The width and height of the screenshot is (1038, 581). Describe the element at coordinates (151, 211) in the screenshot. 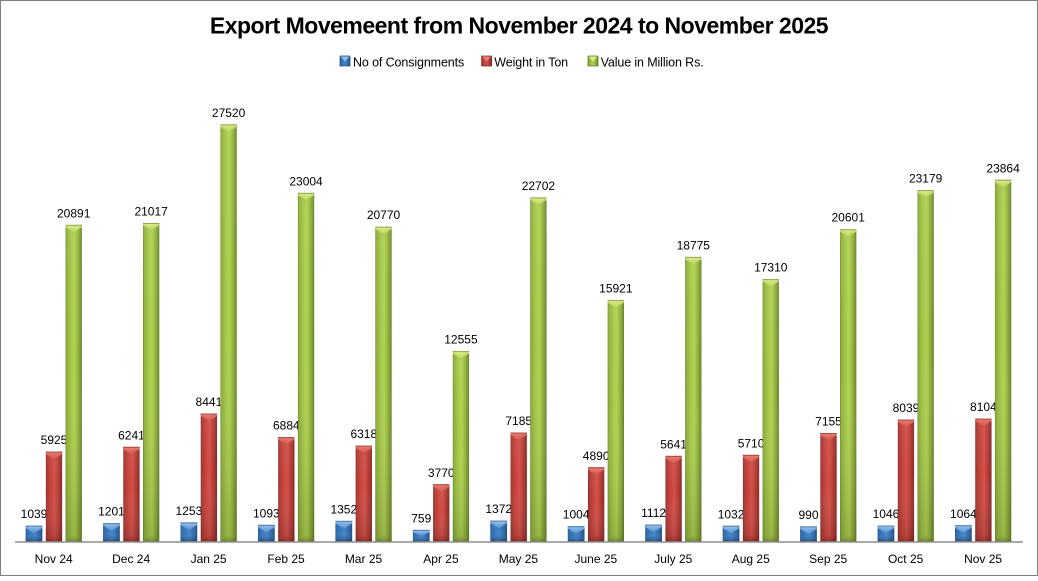

I see `svg-text: 21017` at that location.